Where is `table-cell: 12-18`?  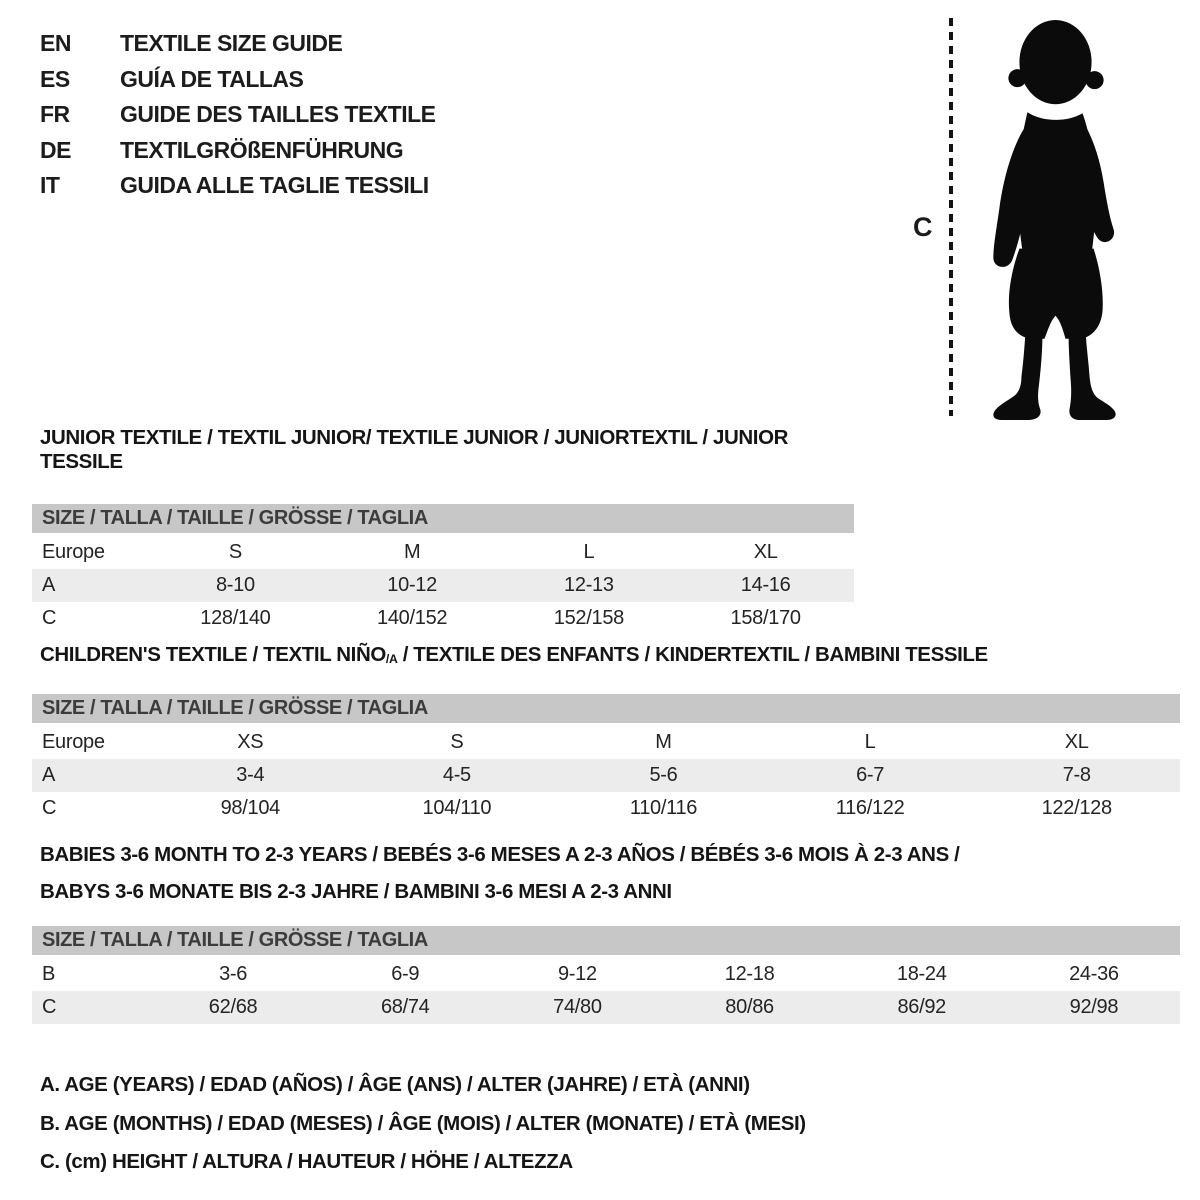
table-cell: 12-18 is located at coordinates (749, 974).